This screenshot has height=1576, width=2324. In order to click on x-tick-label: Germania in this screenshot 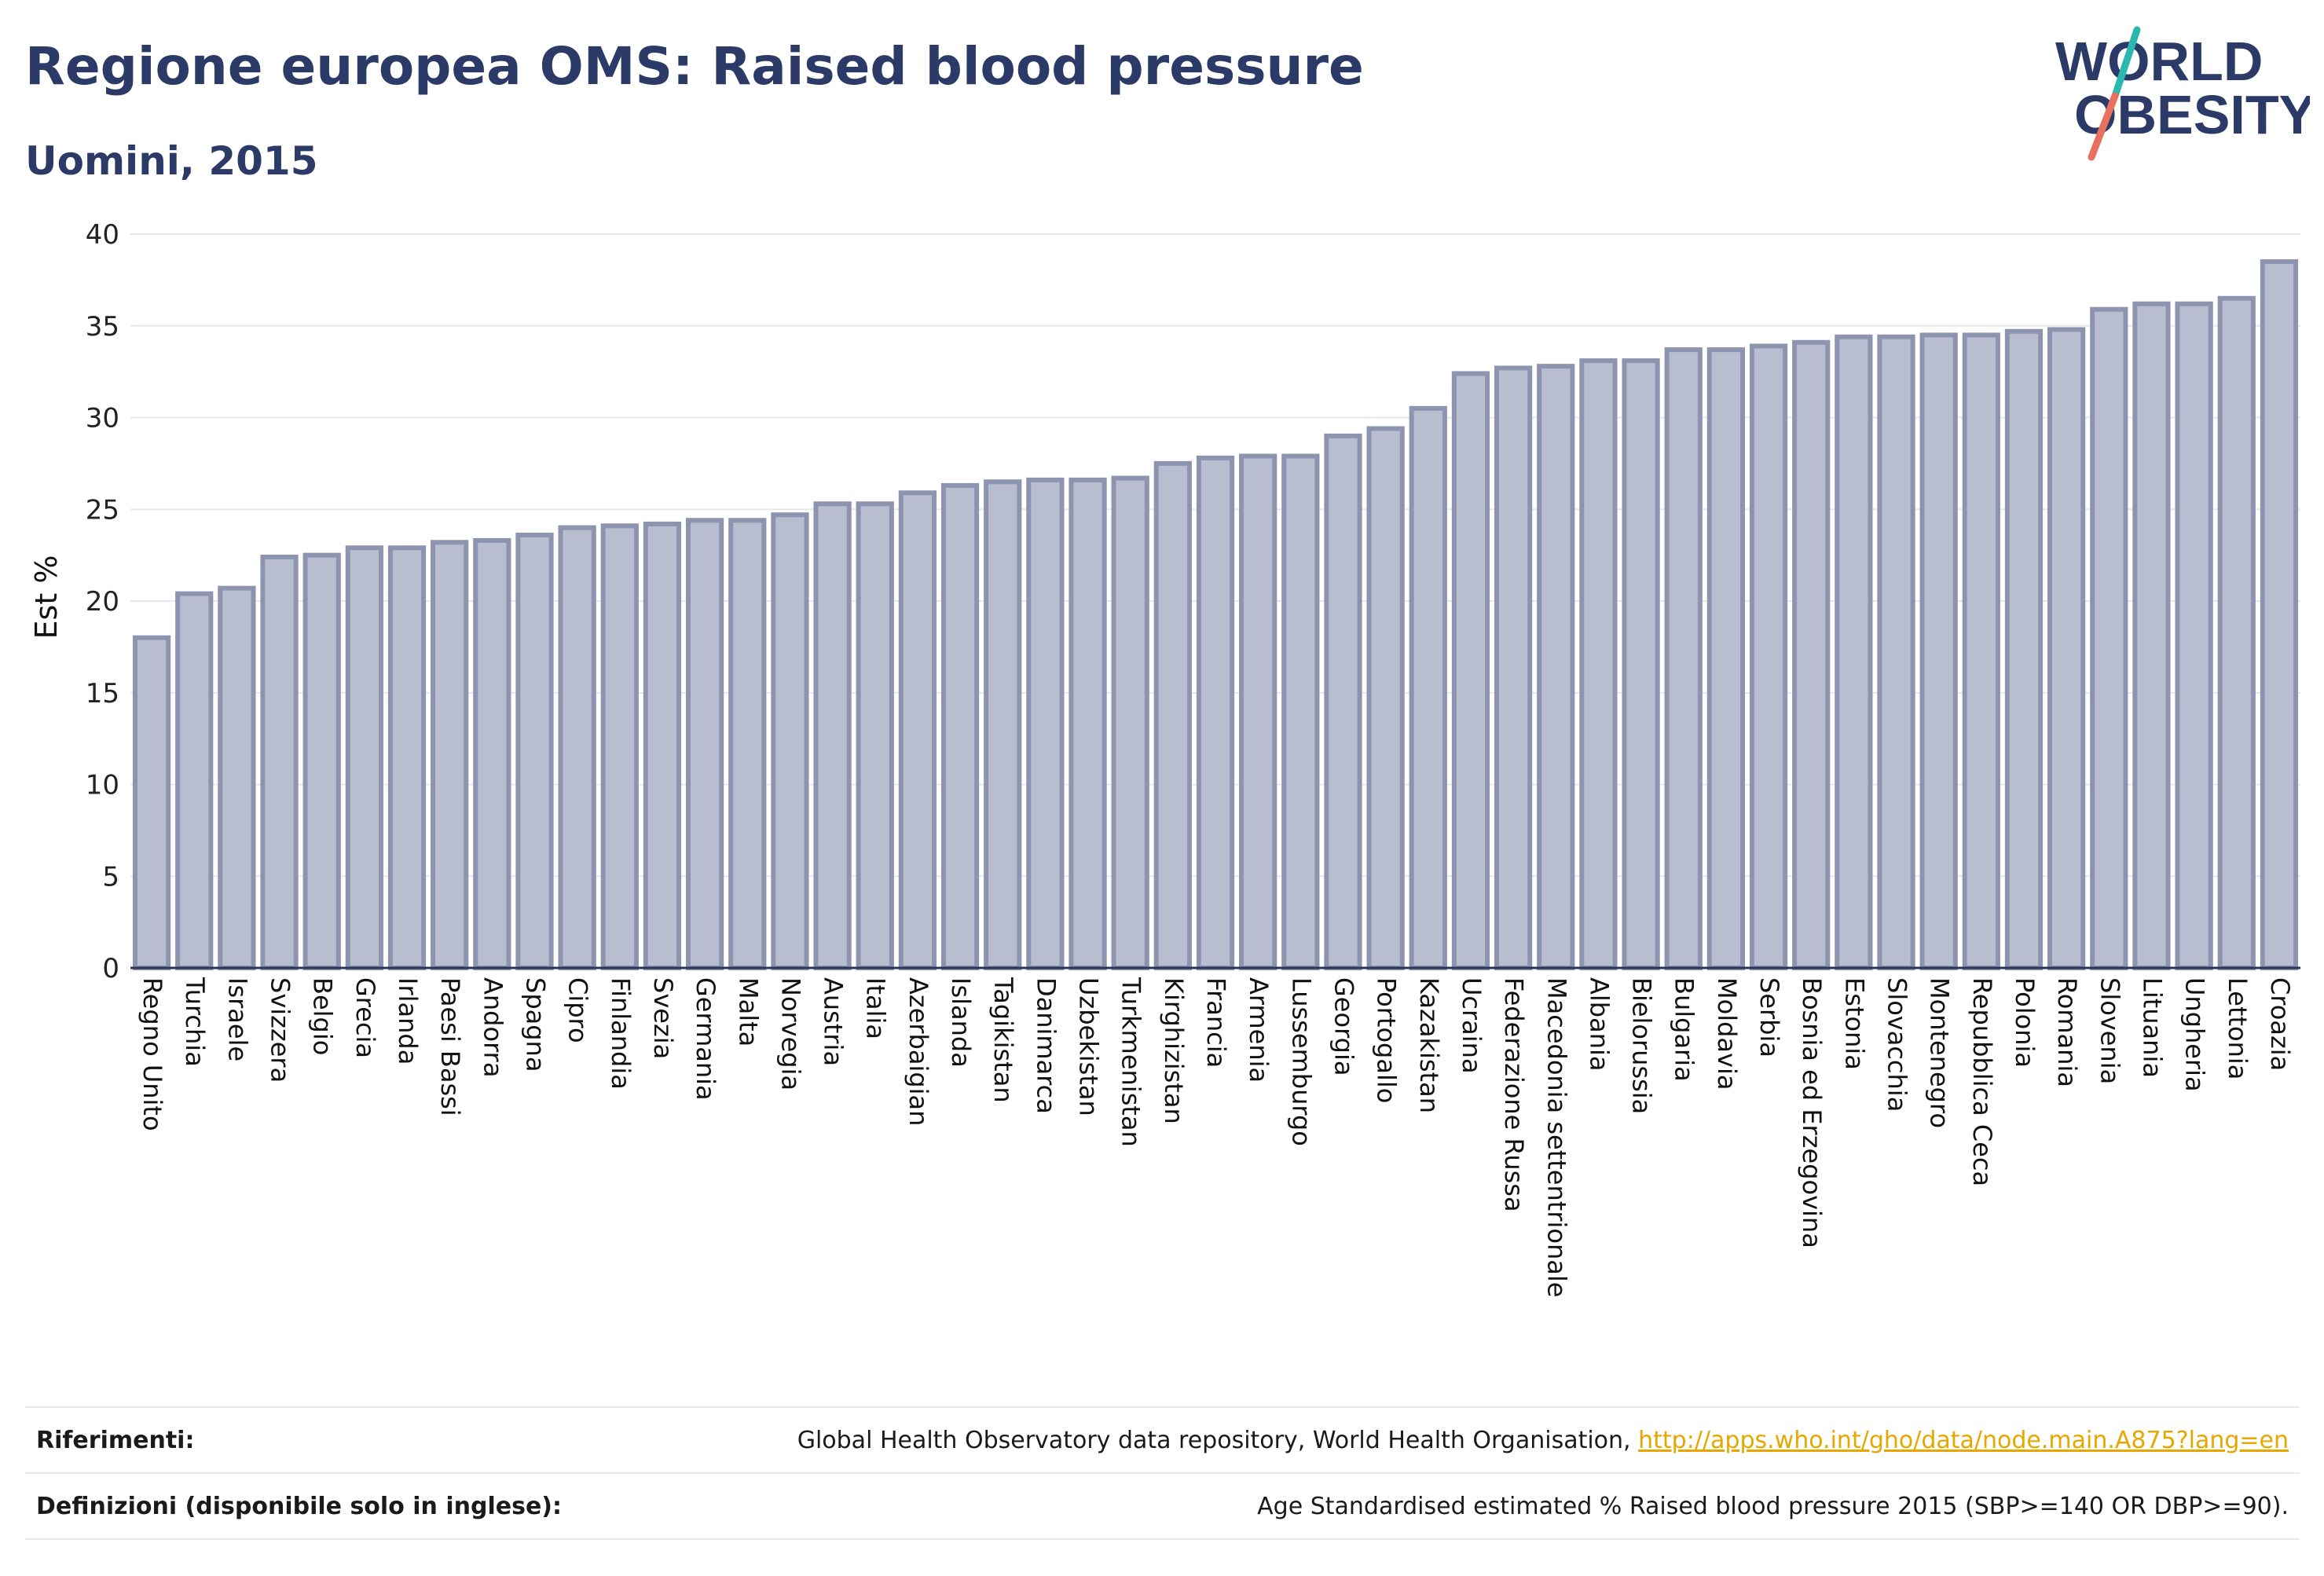, I will do `click(705, 1039)`.